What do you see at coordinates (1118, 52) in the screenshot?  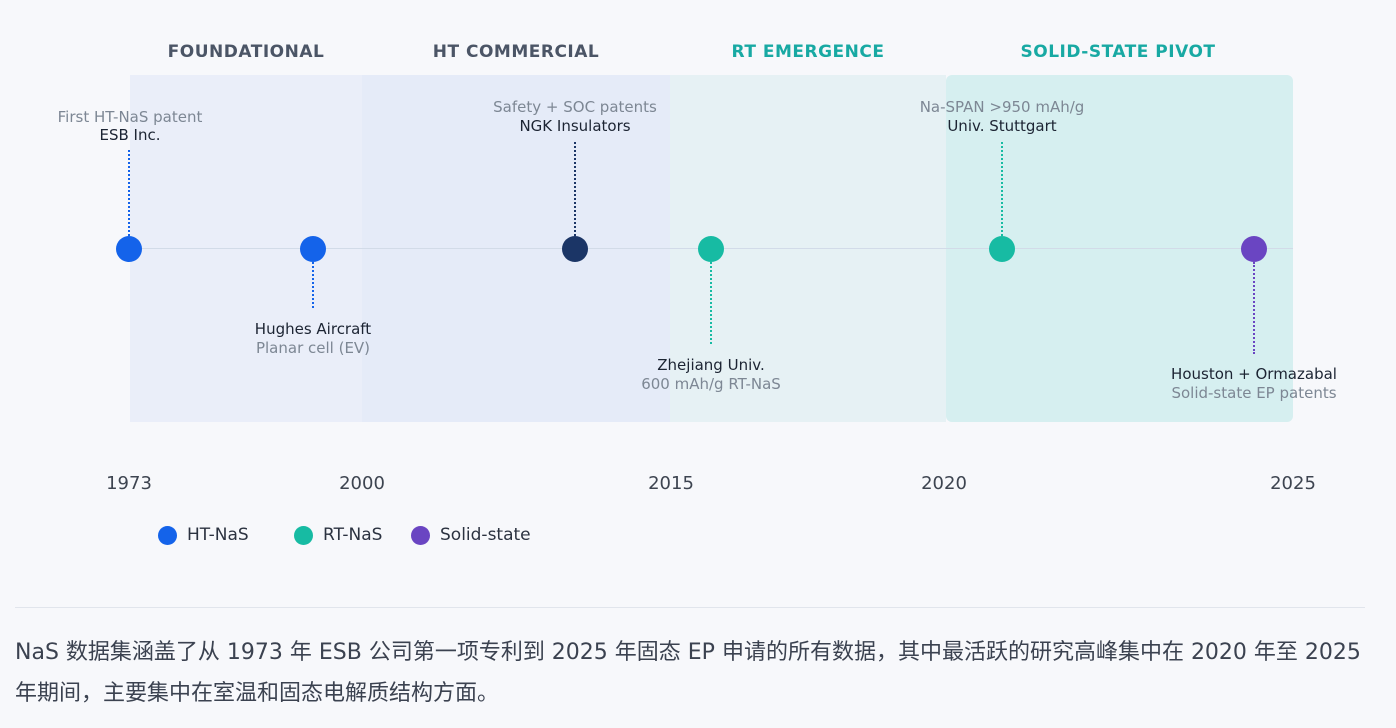 I see `era-label-solid-state-pivot: SOLID-STATE PIVOT` at bounding box center [1118, 52].